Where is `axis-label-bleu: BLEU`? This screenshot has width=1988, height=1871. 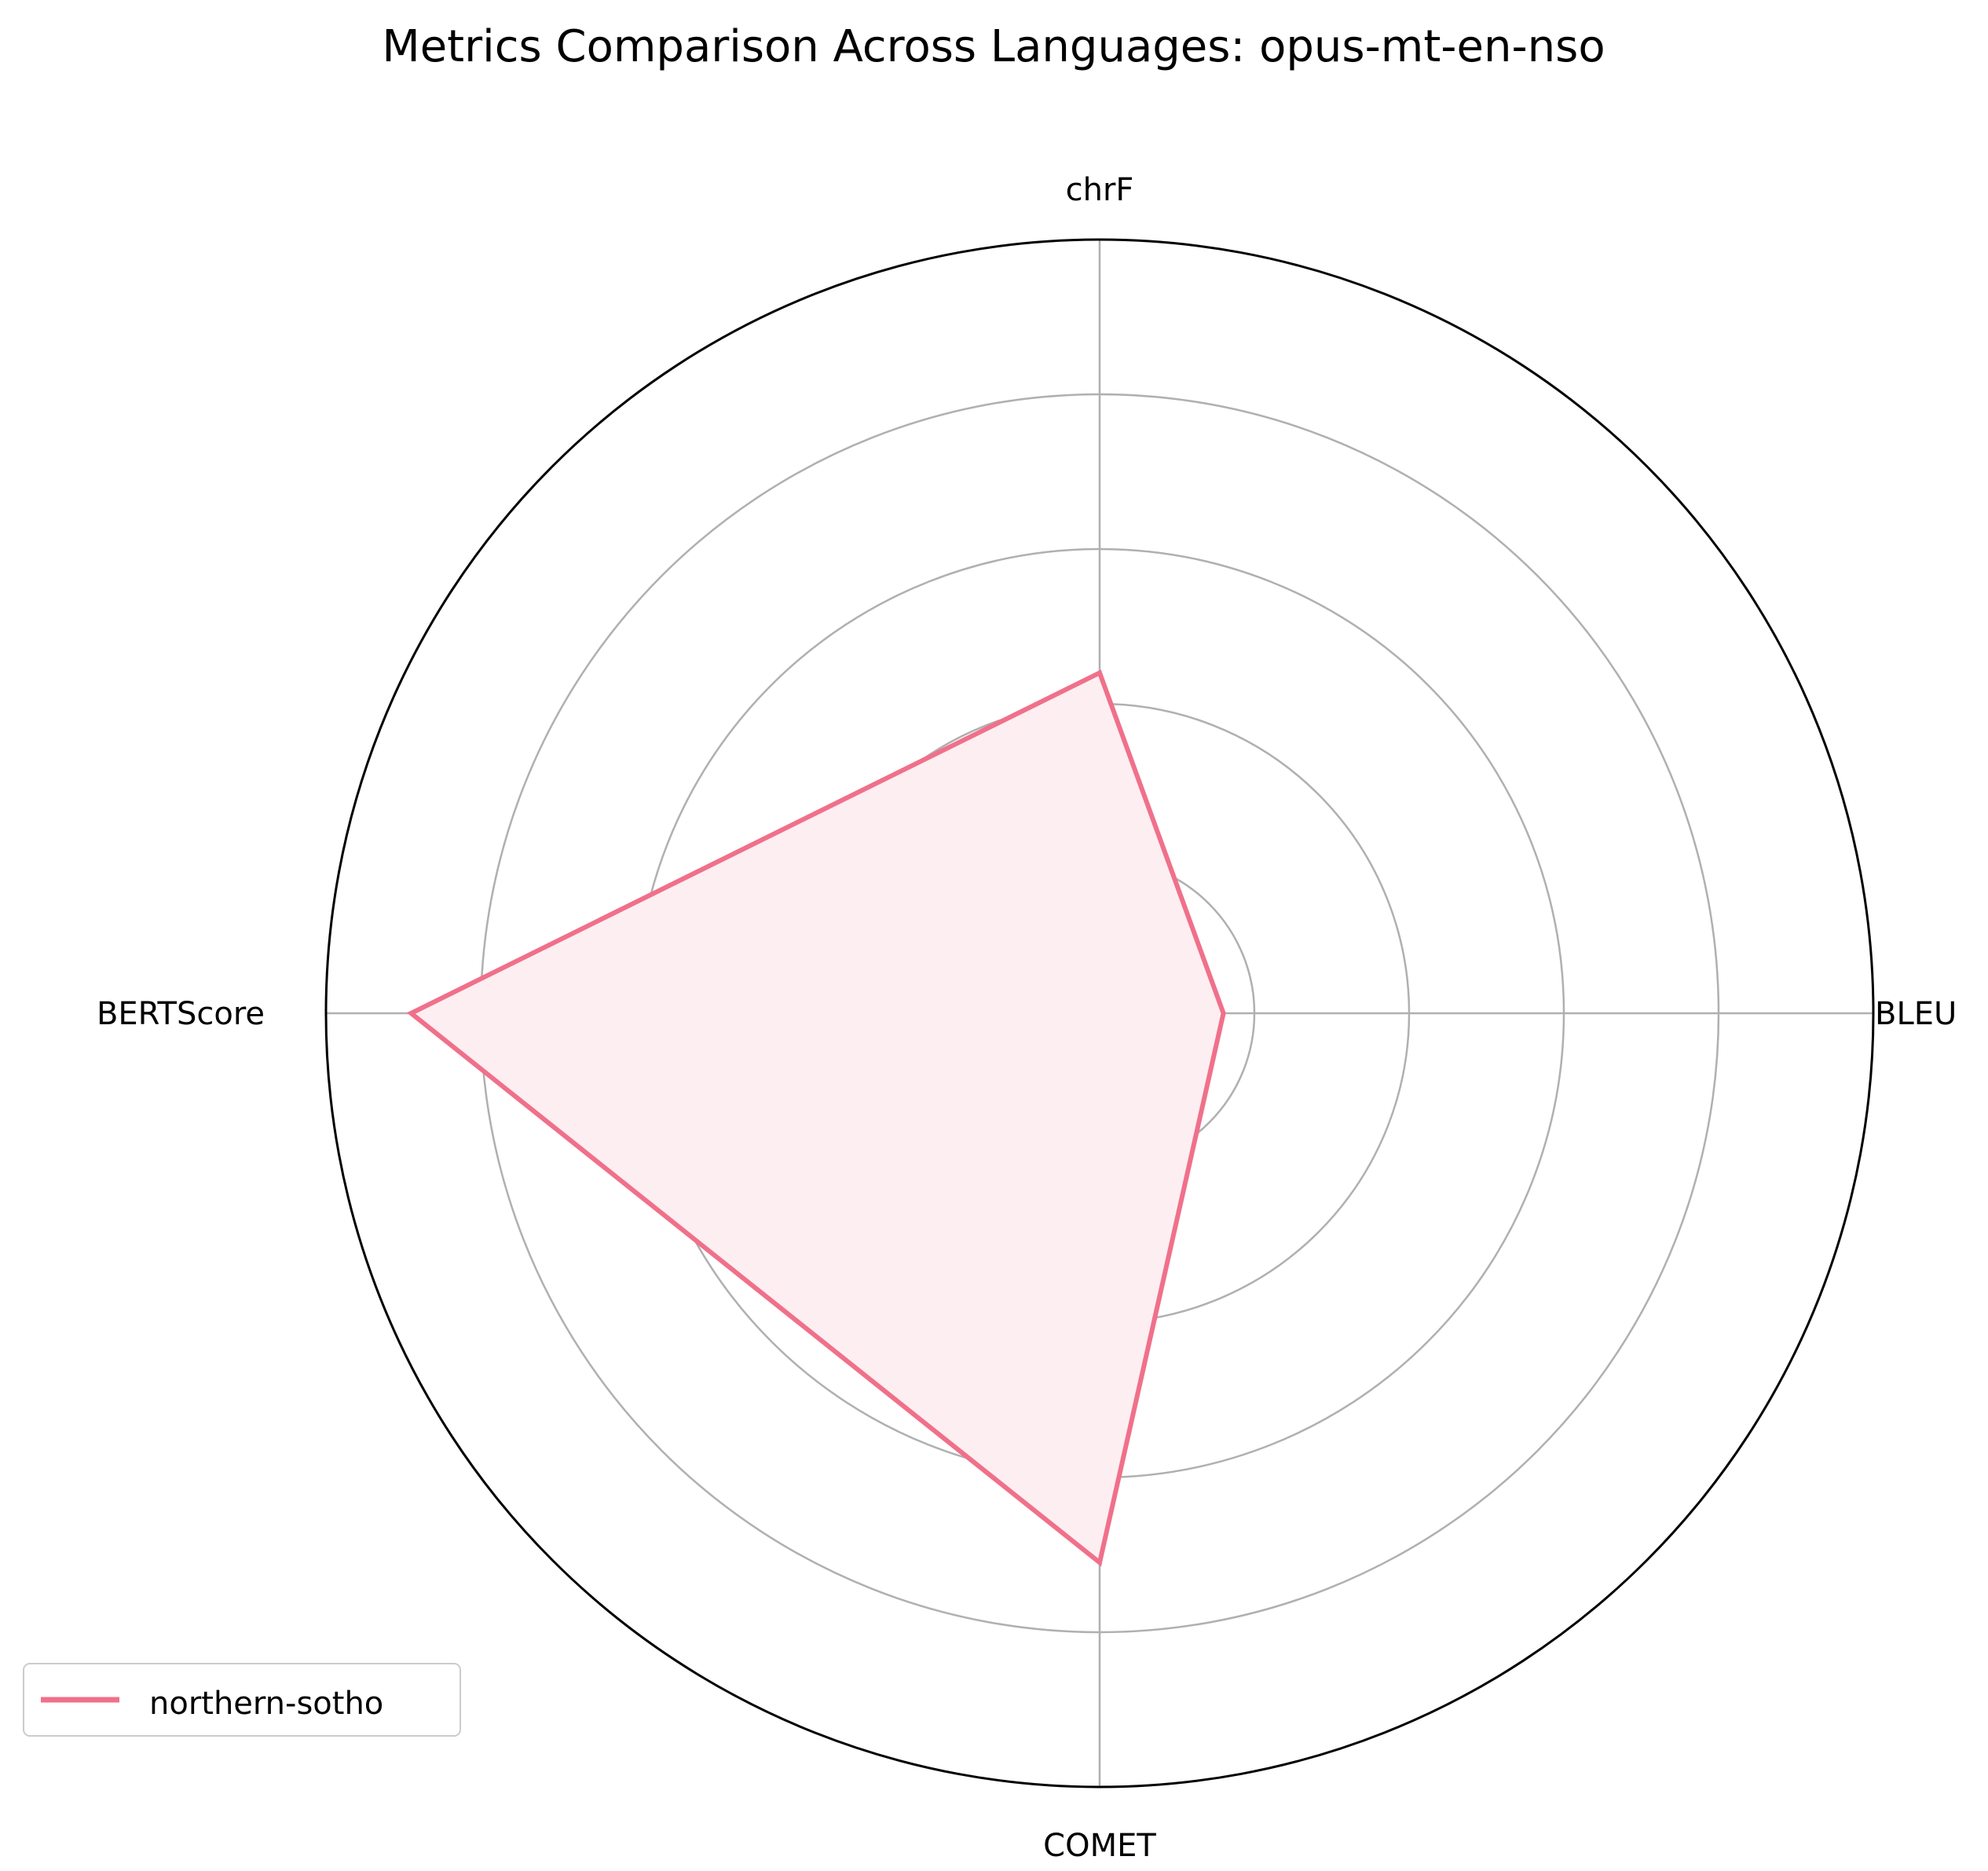
axis-label-bleu: BLEU is located at coordinates (1916, 1014).